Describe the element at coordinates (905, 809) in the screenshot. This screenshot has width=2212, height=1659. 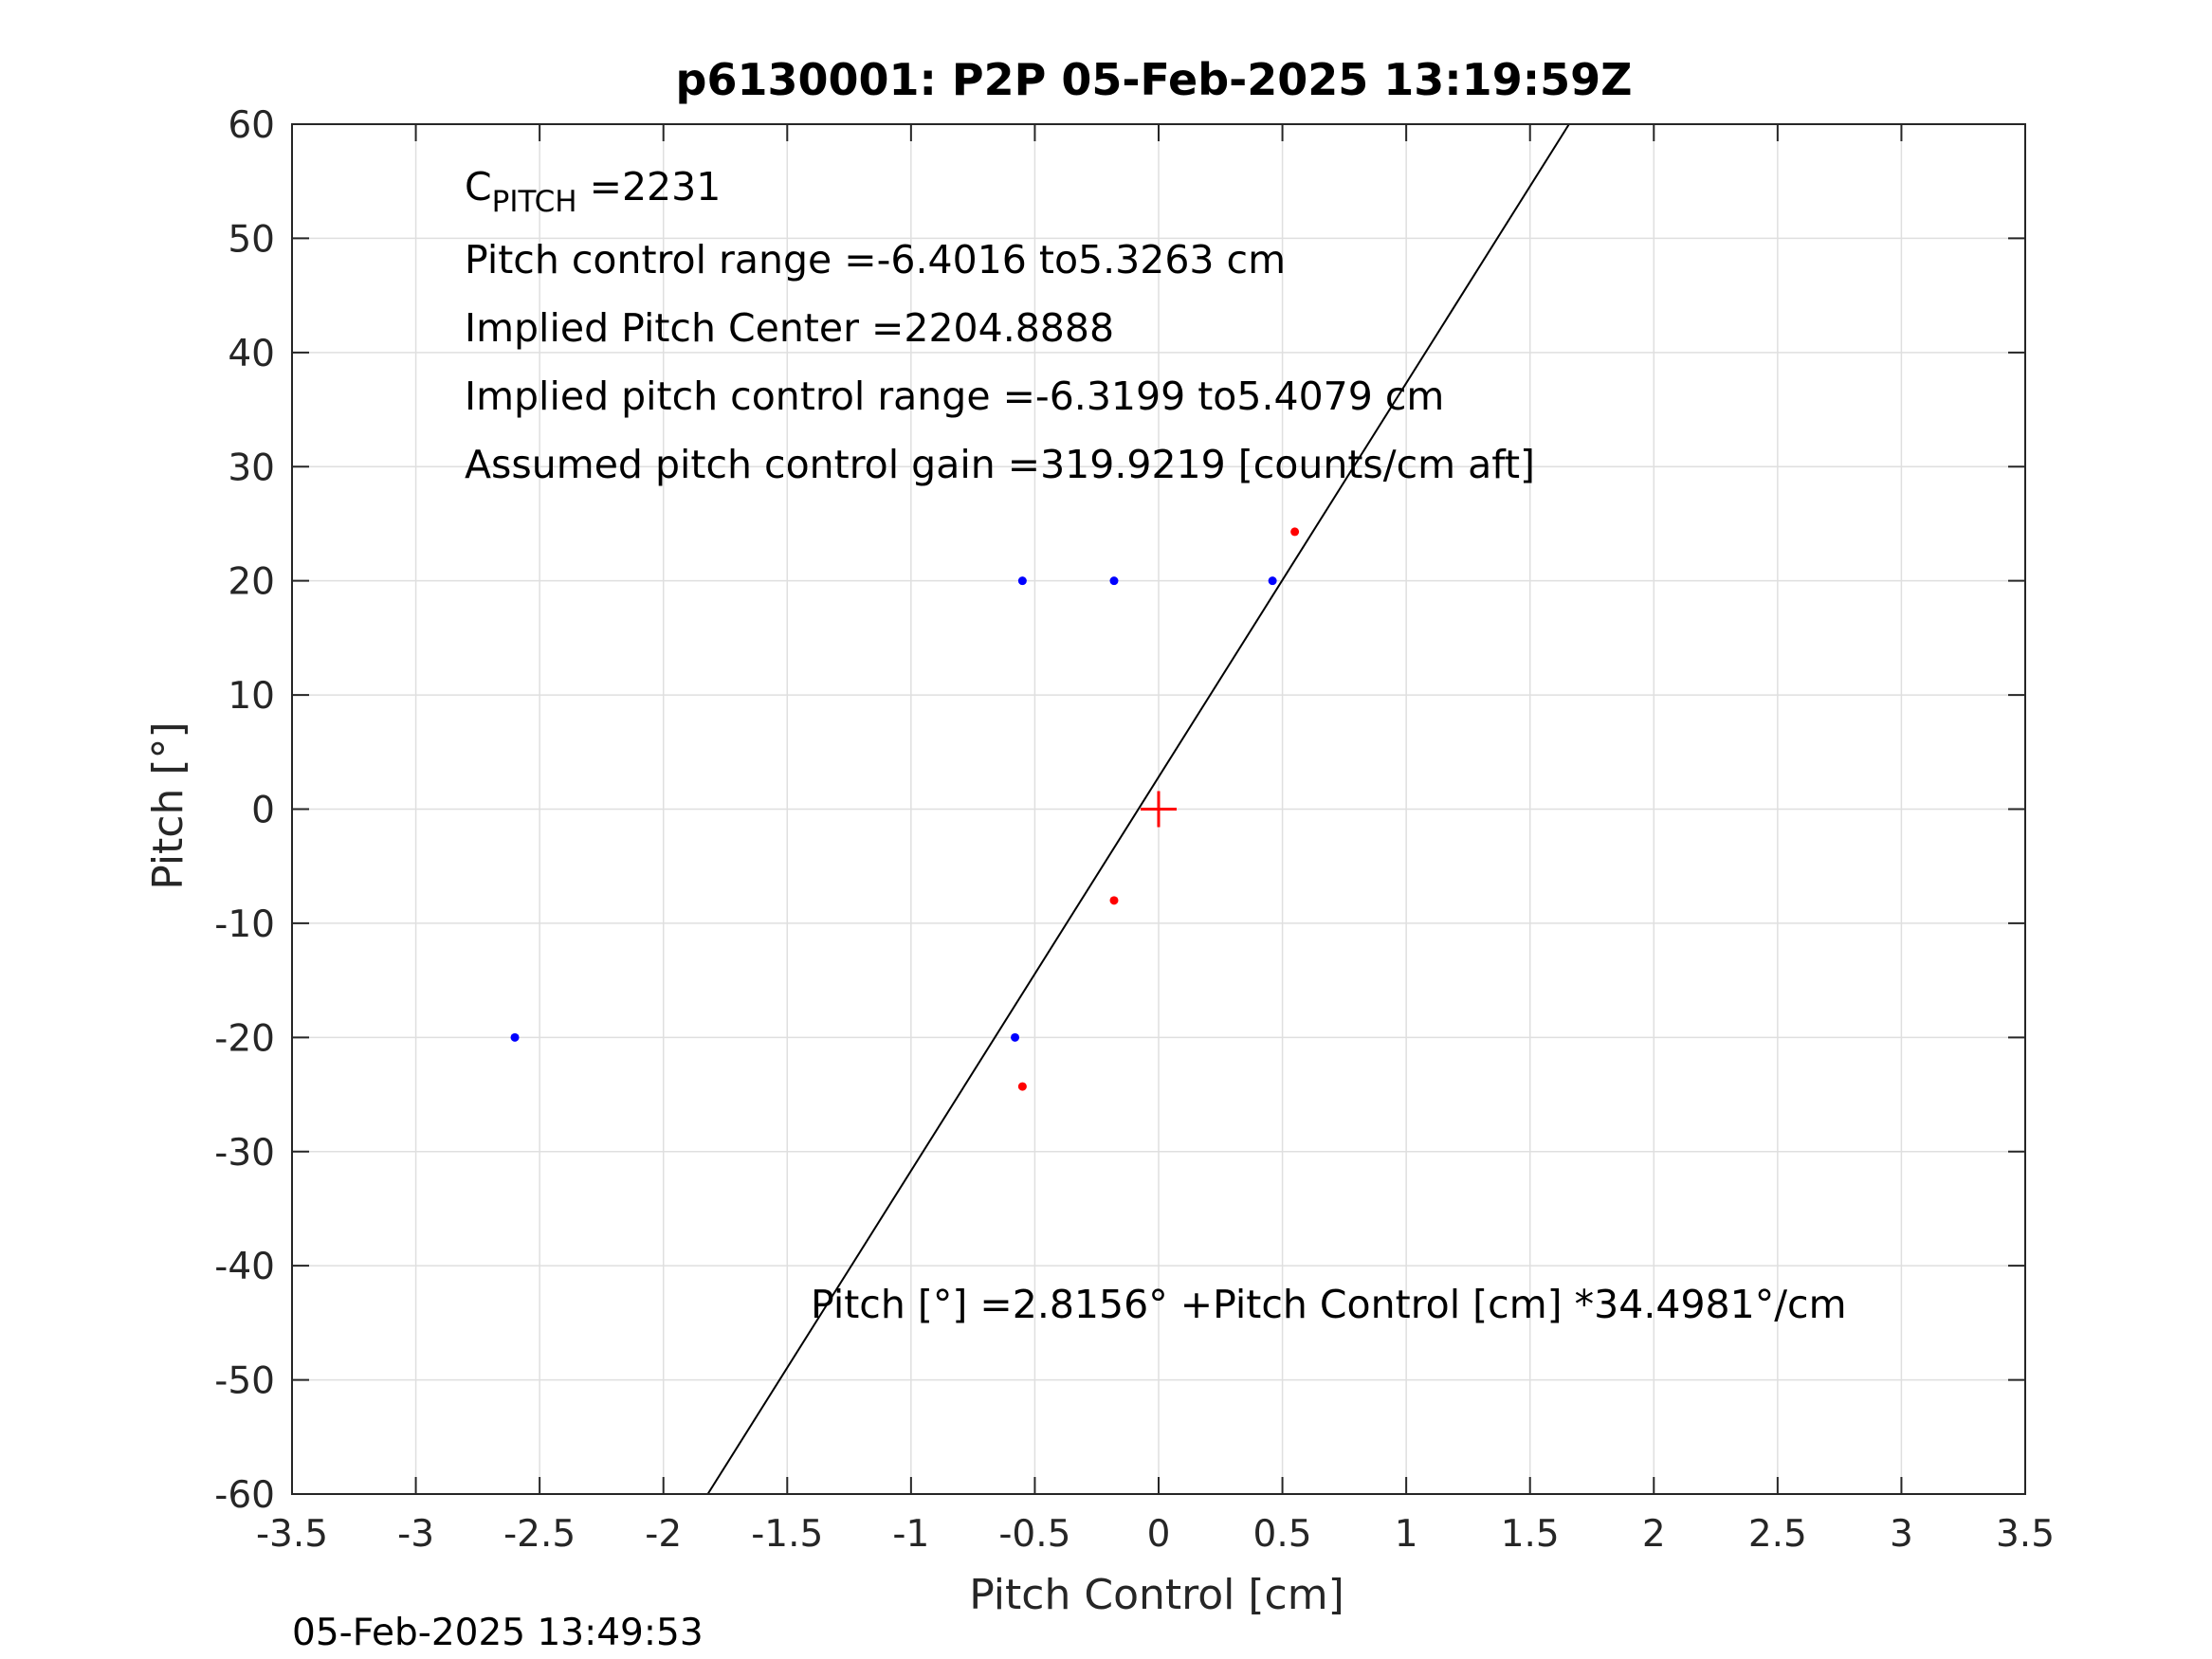
I see `data-points` at that location.